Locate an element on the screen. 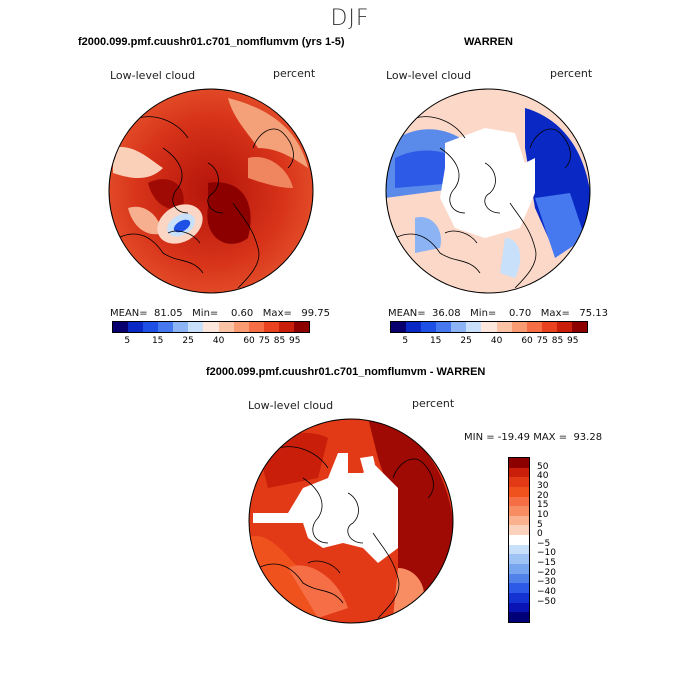 This screenshot has height=700, width=700. polar-map-difference is located at coordinates (351, 521).